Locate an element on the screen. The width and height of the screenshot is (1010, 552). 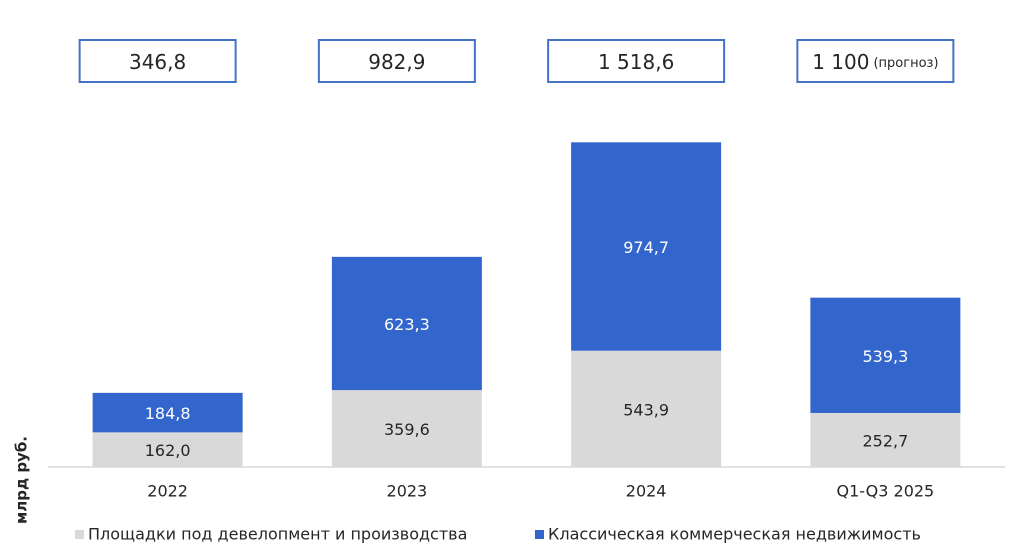
data-label: 539,3 is located at coordinates (885, 356).